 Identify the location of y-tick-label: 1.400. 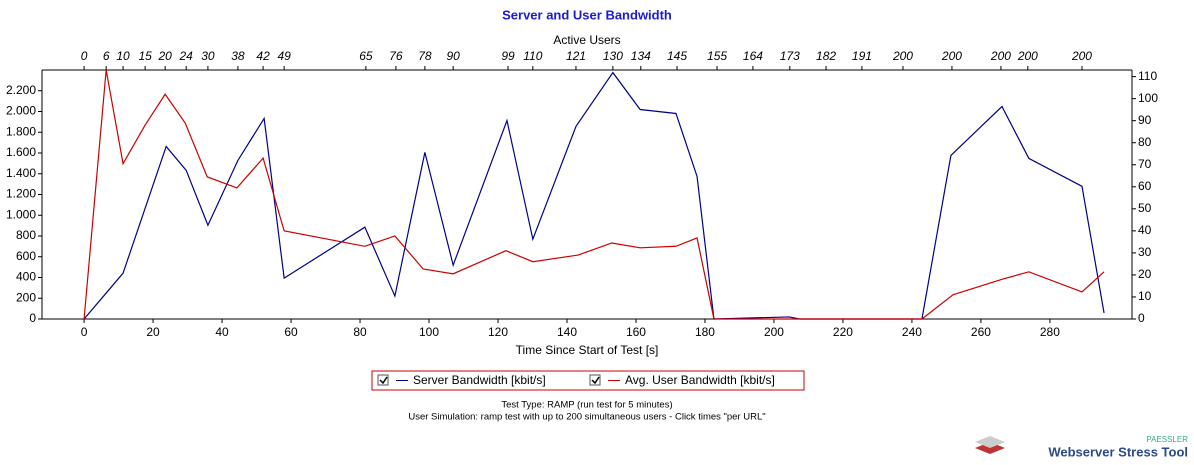
(21, 173).